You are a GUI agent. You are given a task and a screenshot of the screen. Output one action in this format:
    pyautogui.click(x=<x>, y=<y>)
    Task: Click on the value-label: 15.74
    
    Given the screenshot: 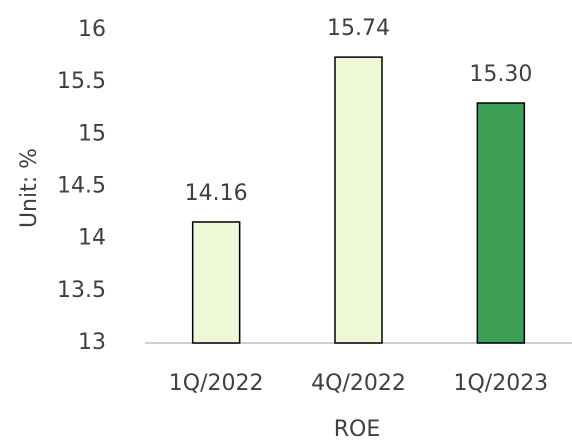 What is the action you would take?
    pyautogui.click(x=358, y=28)
    